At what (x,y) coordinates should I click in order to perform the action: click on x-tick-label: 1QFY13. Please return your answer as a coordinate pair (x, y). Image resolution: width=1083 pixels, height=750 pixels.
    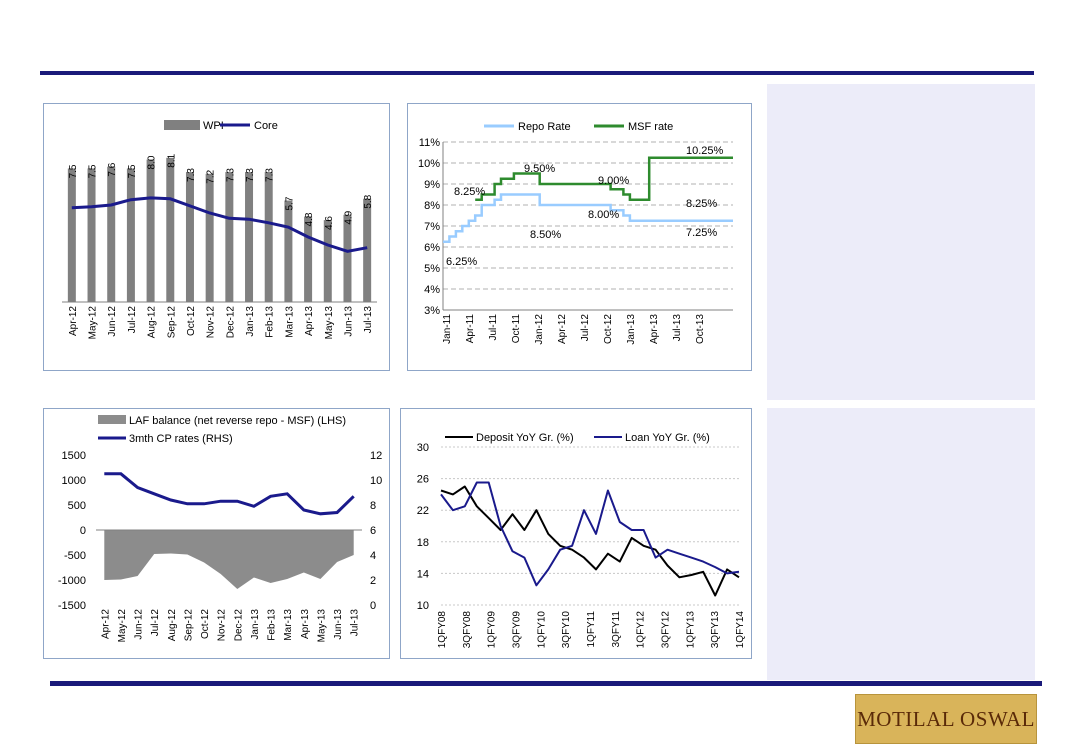
    Looking at the image, I should click on (690, 630).